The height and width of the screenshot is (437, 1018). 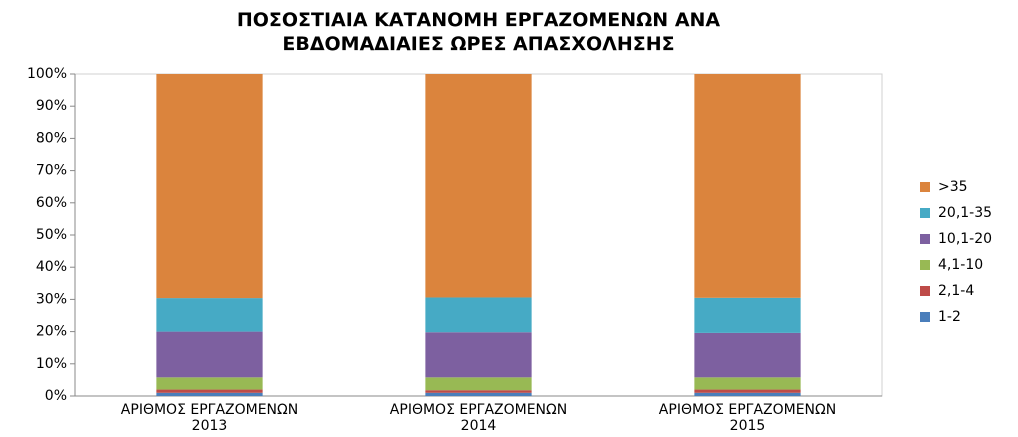 I want to click on legend-label: >35, so click(x=953, y=187).